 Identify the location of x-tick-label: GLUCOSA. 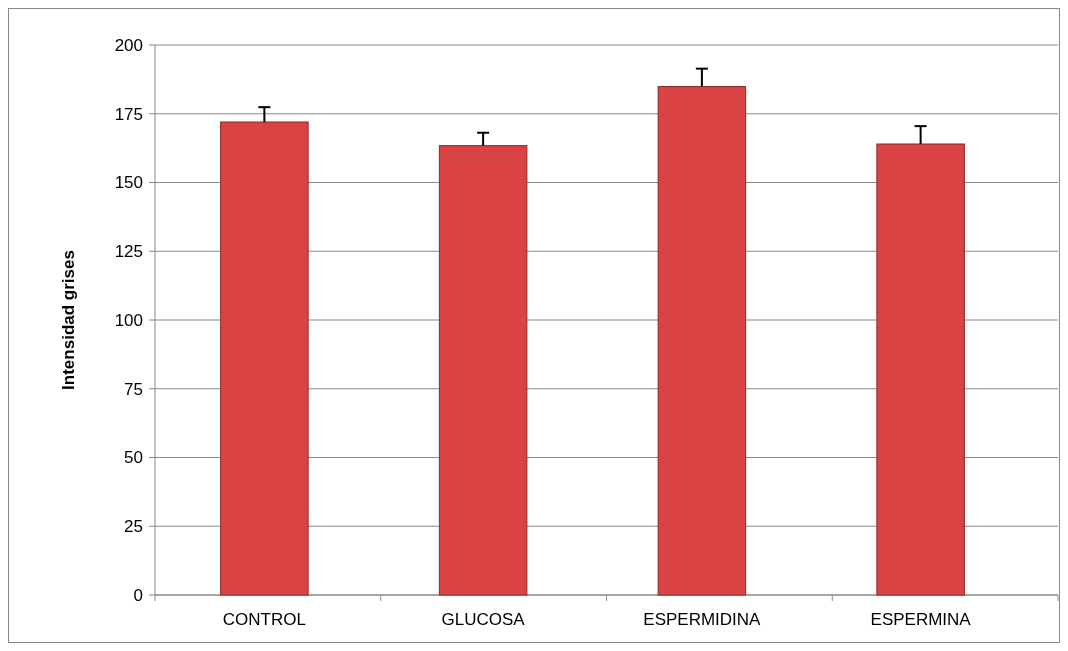
(483, 619).